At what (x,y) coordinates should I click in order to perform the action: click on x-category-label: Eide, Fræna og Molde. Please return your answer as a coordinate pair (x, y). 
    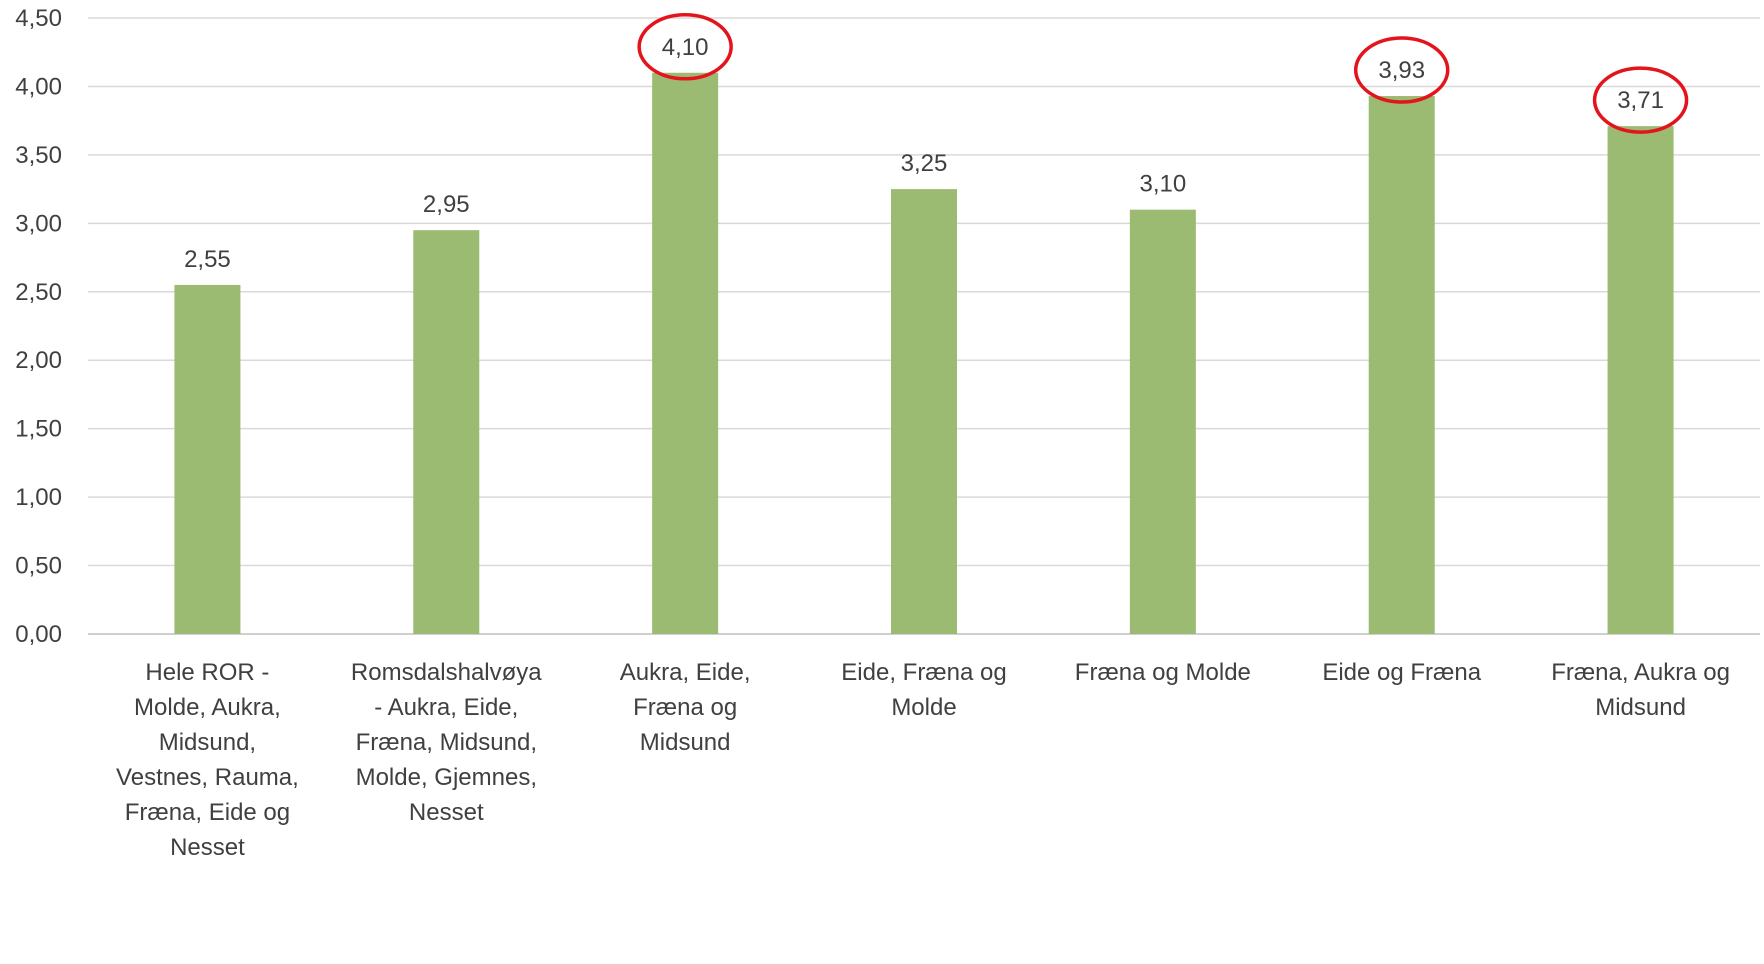
    Looking at the image, I should click on (923, 690).